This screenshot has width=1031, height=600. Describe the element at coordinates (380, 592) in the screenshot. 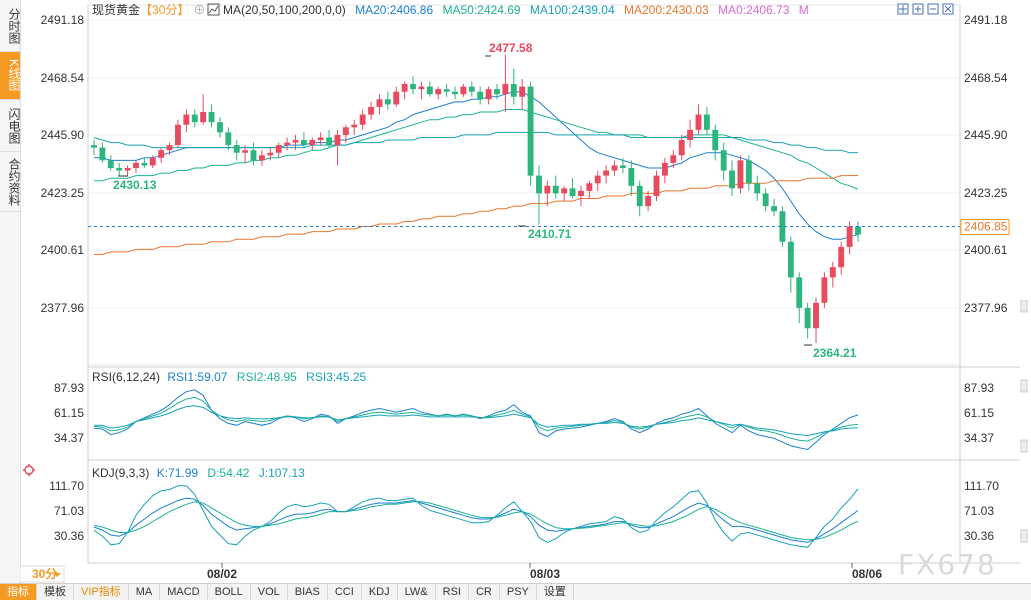

I see `toolbar-kdj: KDJ` at that location.